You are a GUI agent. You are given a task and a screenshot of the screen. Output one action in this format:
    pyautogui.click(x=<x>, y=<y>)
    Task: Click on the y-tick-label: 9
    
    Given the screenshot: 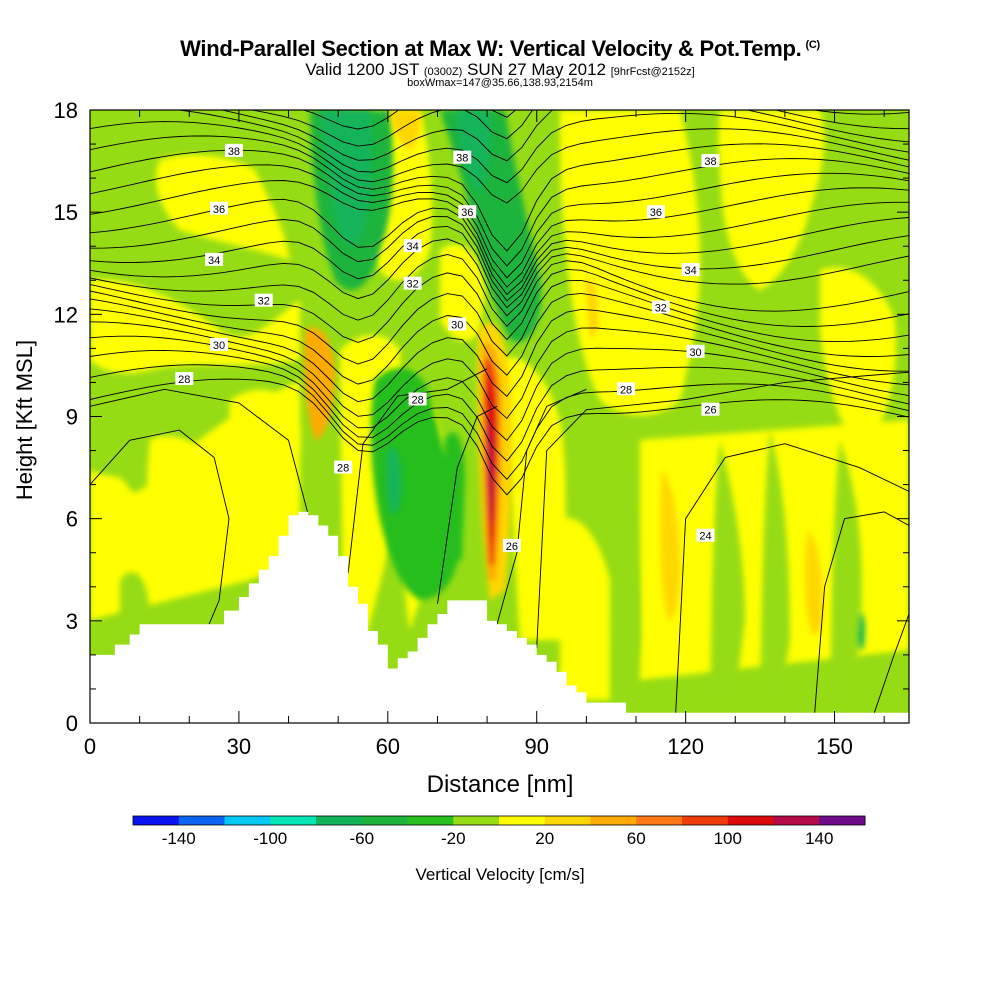 What is the action you would take?
    pyautogui.click(x=72, y=417)
    